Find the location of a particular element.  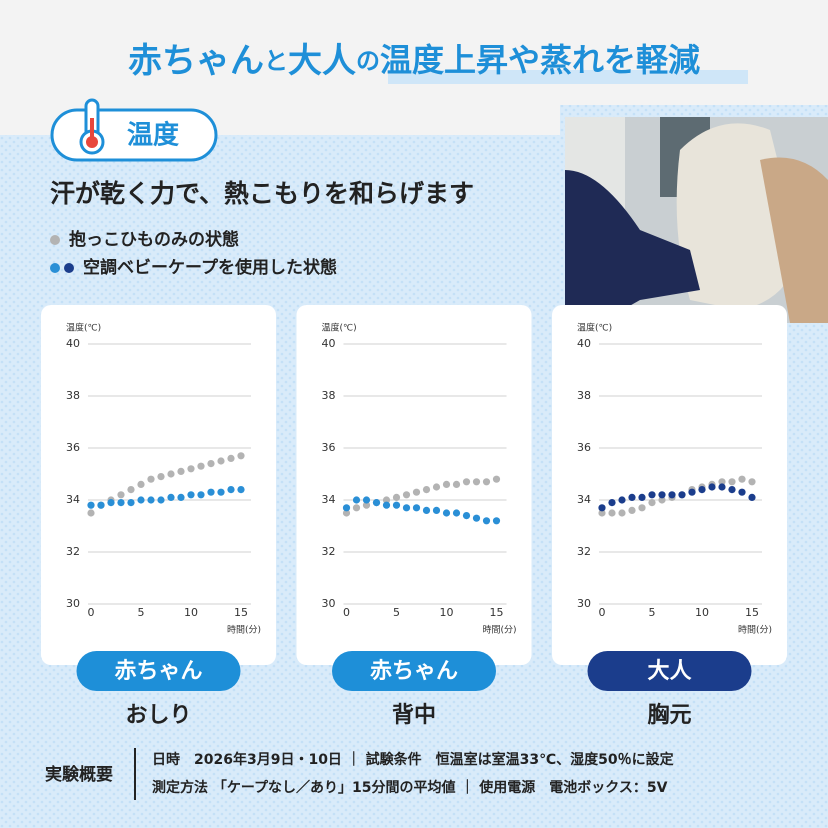

title-part: 温度上昇や蒸れを軽減 is located at coordinates (540, 60).